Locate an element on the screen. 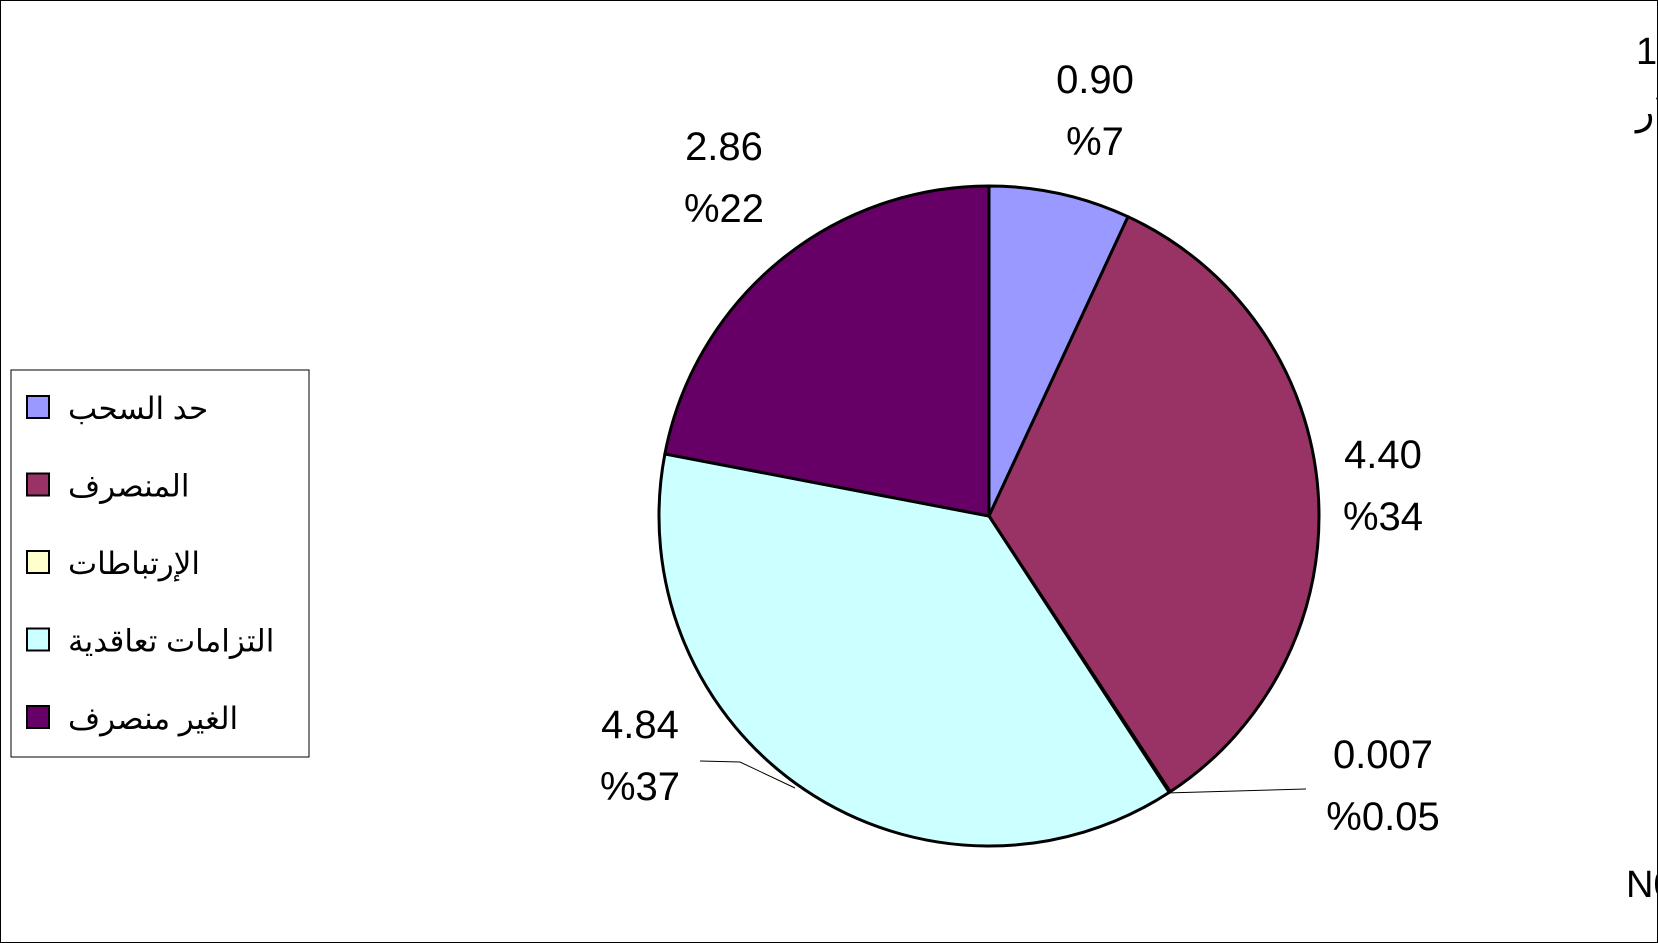 This screenshot has height=943, width=1658. slice-percent-label-3: %0.05 is located at coordinates (1382, 817).